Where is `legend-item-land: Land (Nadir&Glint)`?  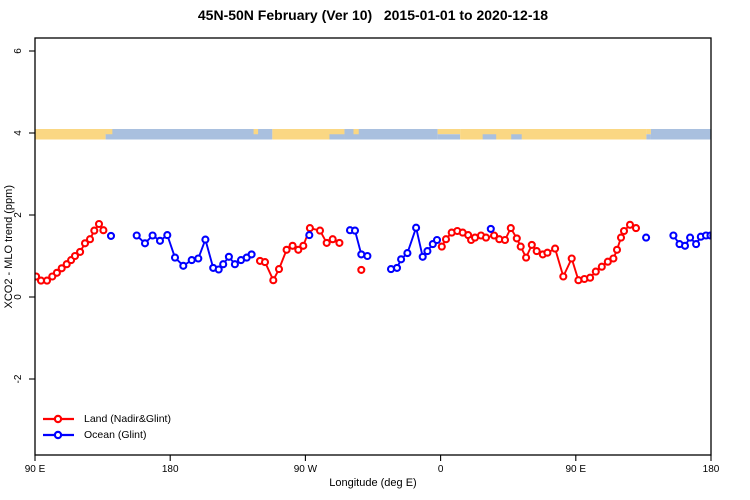
legend-item-land: Land (Nadir&Glint) is located at coordinates (106, 419).